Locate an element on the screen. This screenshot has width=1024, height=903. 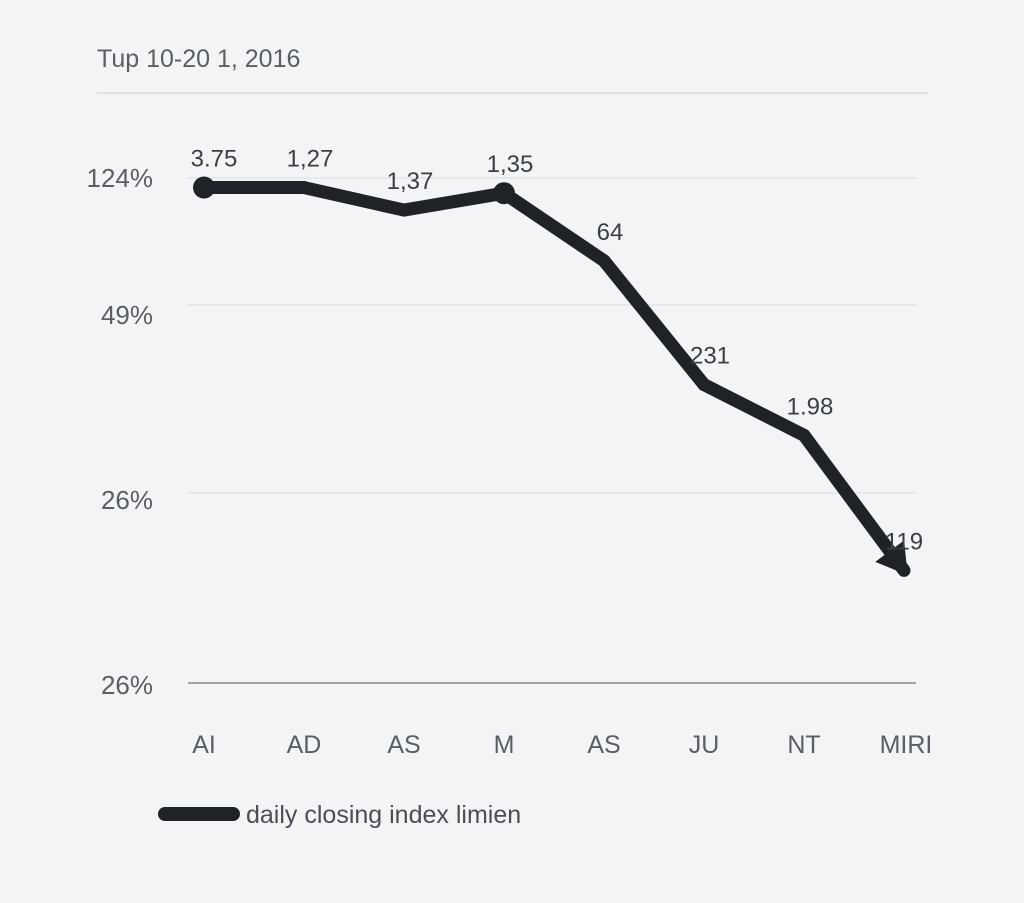
x-axis-ticks: AI AD AS M AS JU NT MIRI is located at coordinates (562, 745).